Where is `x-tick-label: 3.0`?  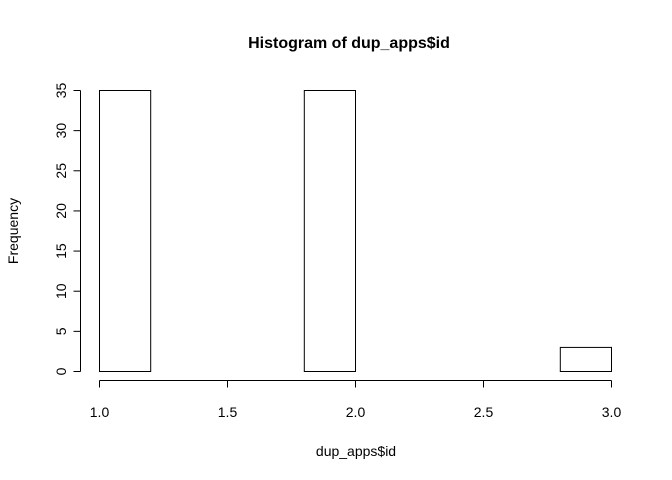
x-tick-label: 3.0 is located at coordinates (612, 412).